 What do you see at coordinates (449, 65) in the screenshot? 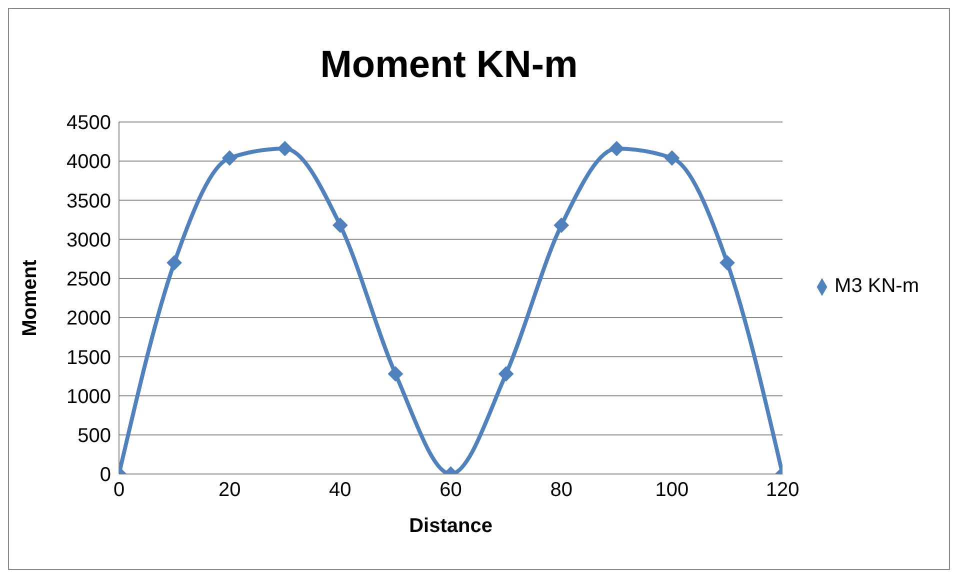
I see `chart-title: Moment KN-m` at bounding box center [449, 65].